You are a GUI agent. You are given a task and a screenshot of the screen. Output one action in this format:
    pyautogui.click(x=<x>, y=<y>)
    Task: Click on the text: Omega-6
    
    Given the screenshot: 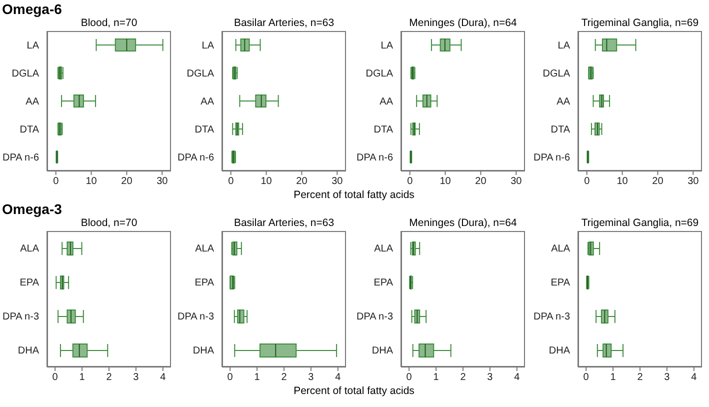 What is the action you would take?
    pyautogui.click(x=32, y=9)
    